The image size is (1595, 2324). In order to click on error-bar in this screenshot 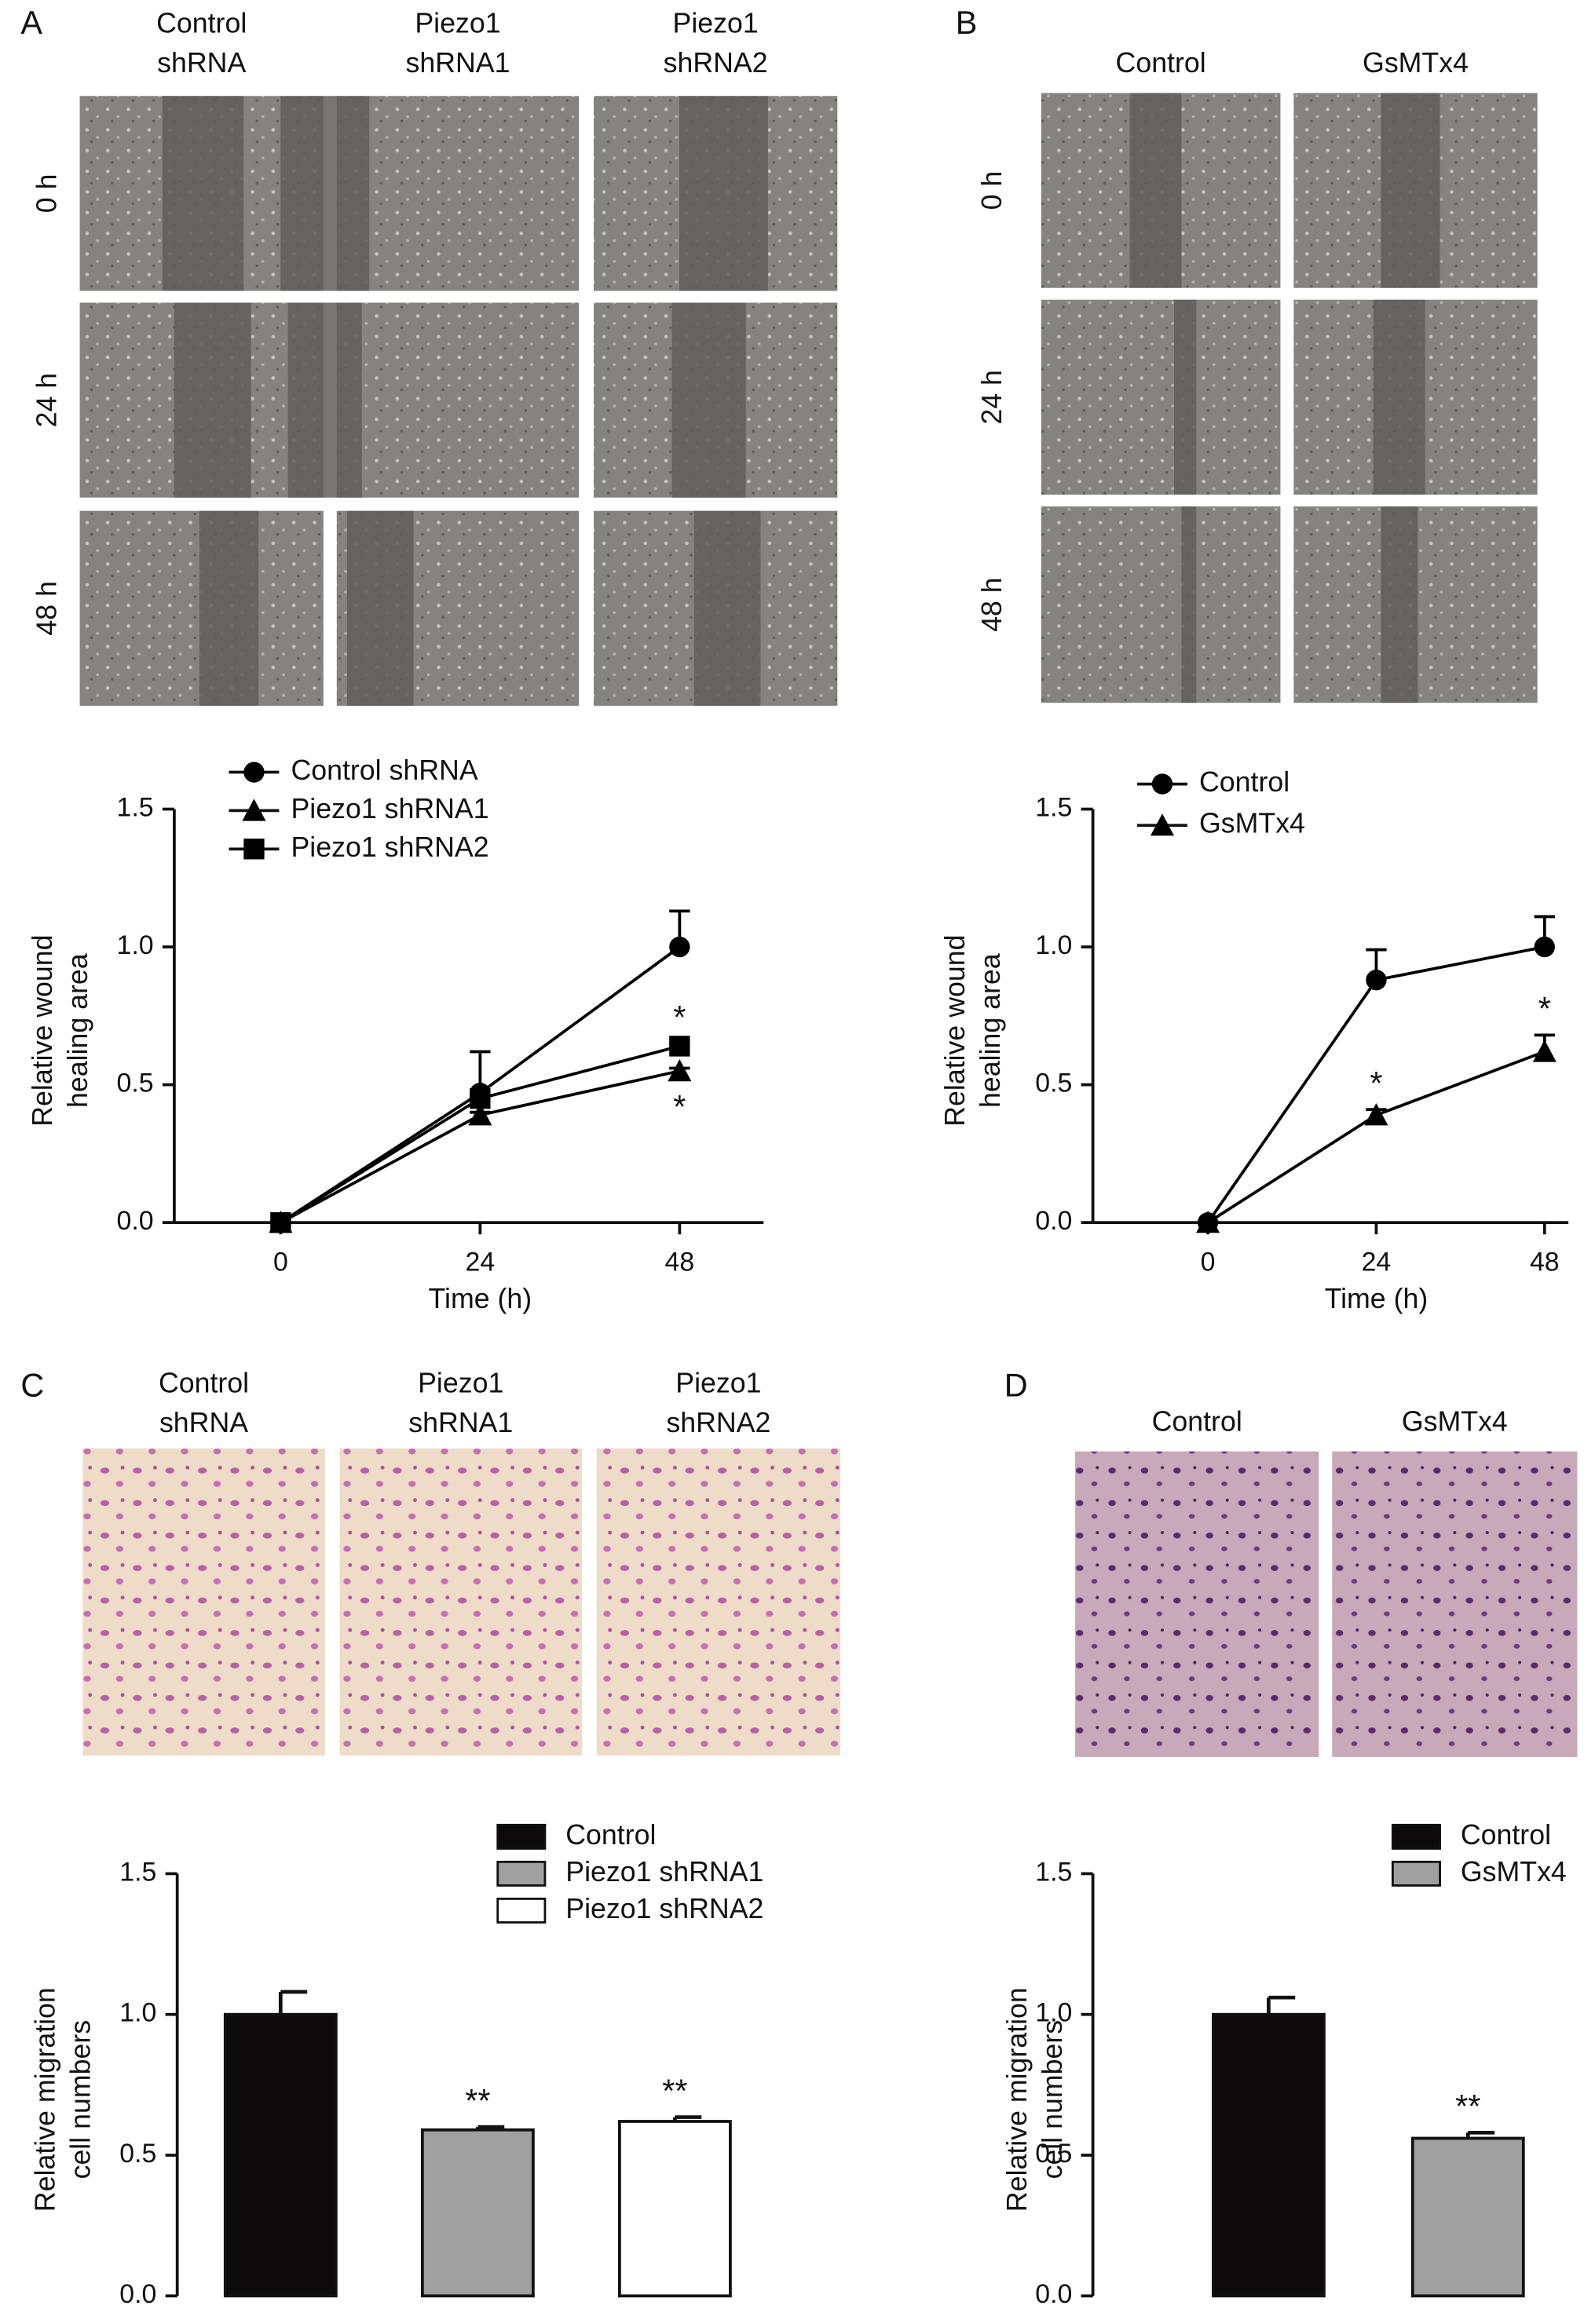, I will do `click(1281, 2005)`.